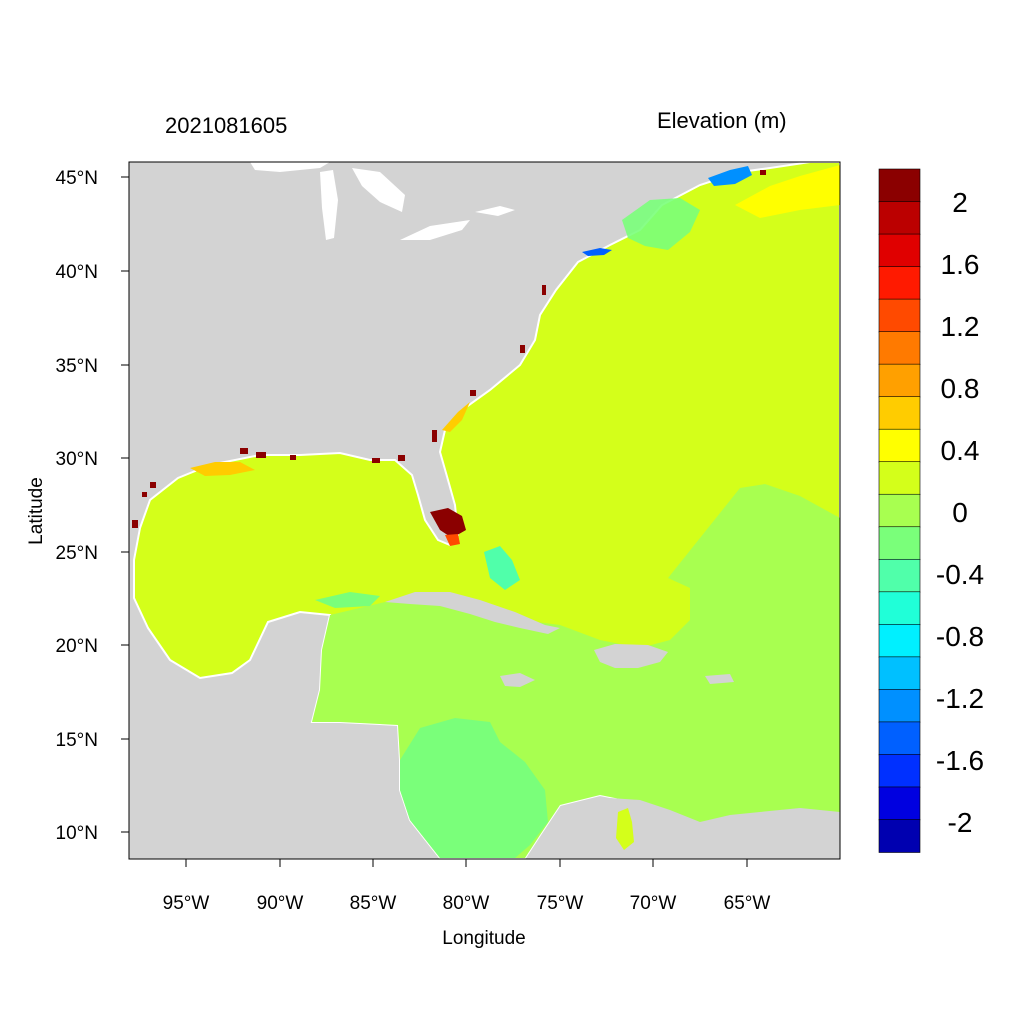 The height and width of the screenshot is (1024, 1024). Describe the element at coordinates (960, 822) in the screenshot. I see `colorbar-label: -2` at that location.